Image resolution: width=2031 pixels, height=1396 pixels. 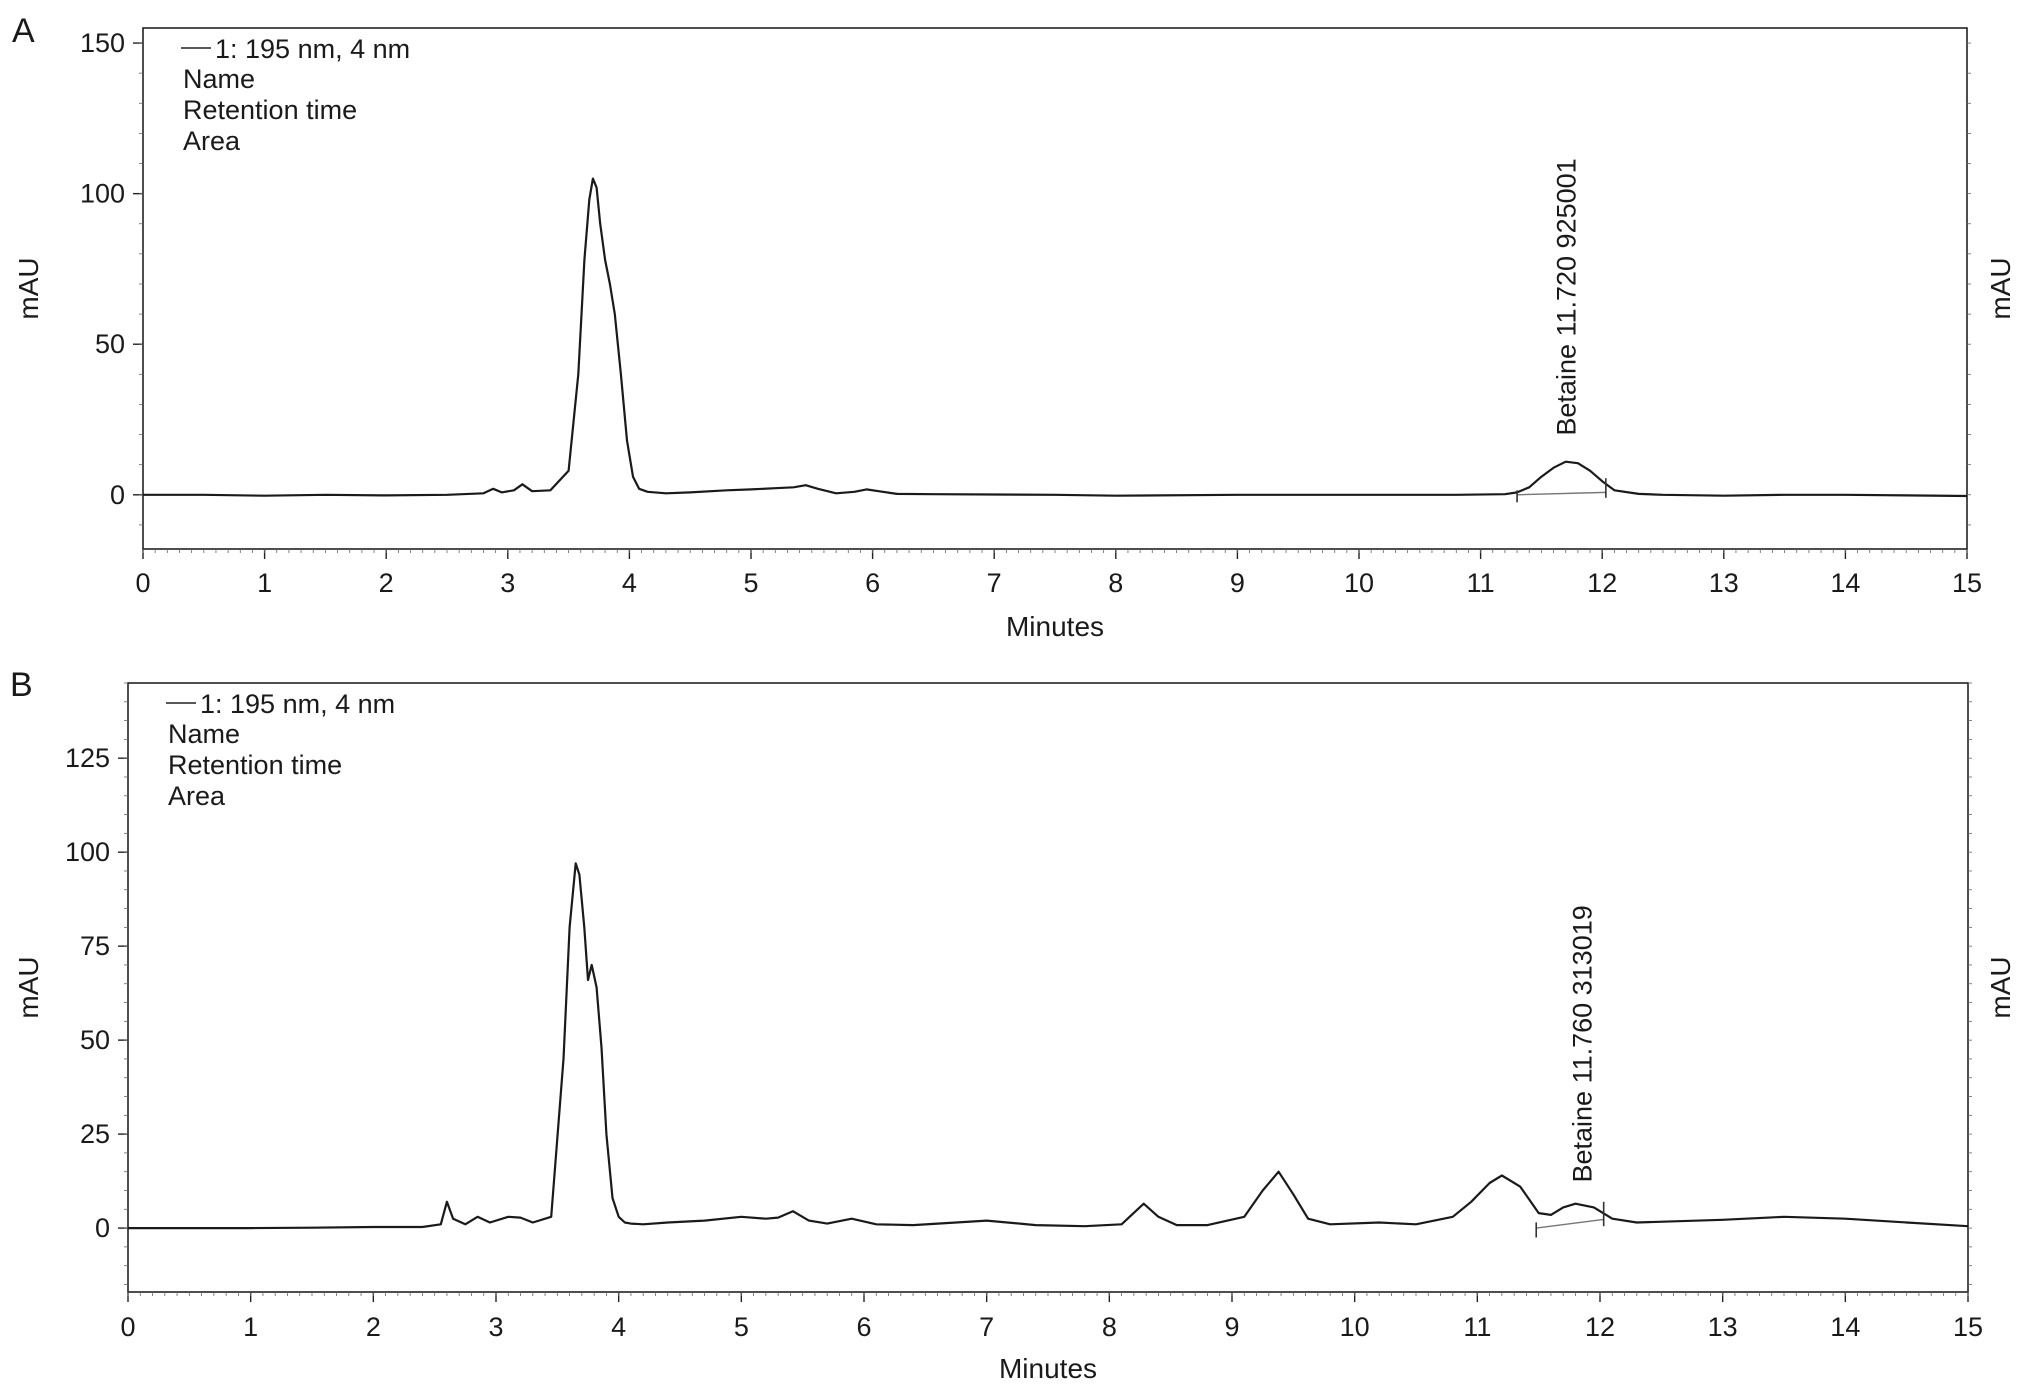 What do you see at coordinates (1567, 296) in the screenshot?
I see `peak-label-betaine: Betaine 11.720 925001` at bounding box center [1567, 296].